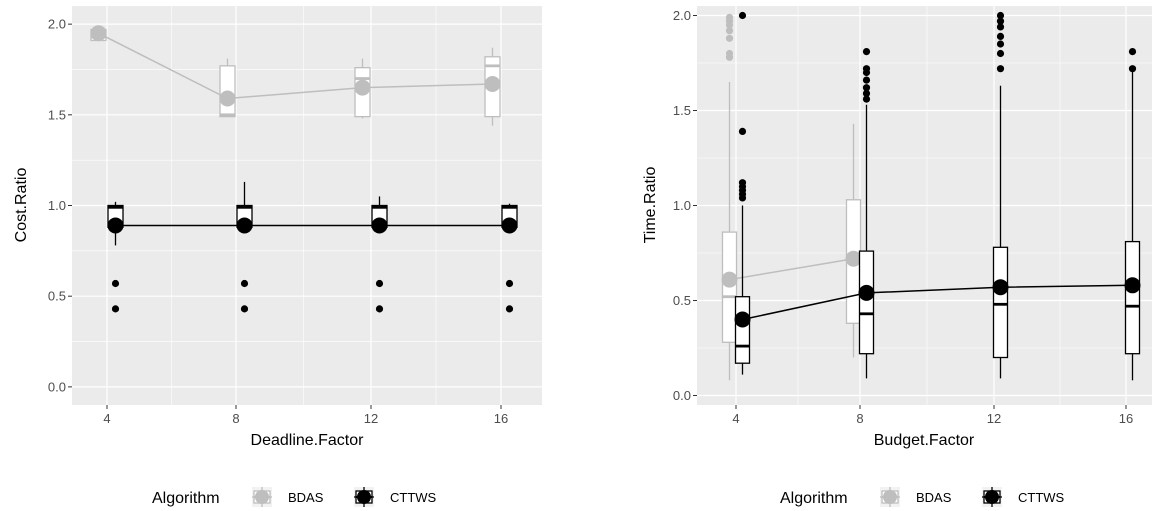 This screenshot has width=1157, height=511. Describe the element at coordinates (924, 440) in the screenshot. I see `x-axis-title: Budget.Factor` at that location.